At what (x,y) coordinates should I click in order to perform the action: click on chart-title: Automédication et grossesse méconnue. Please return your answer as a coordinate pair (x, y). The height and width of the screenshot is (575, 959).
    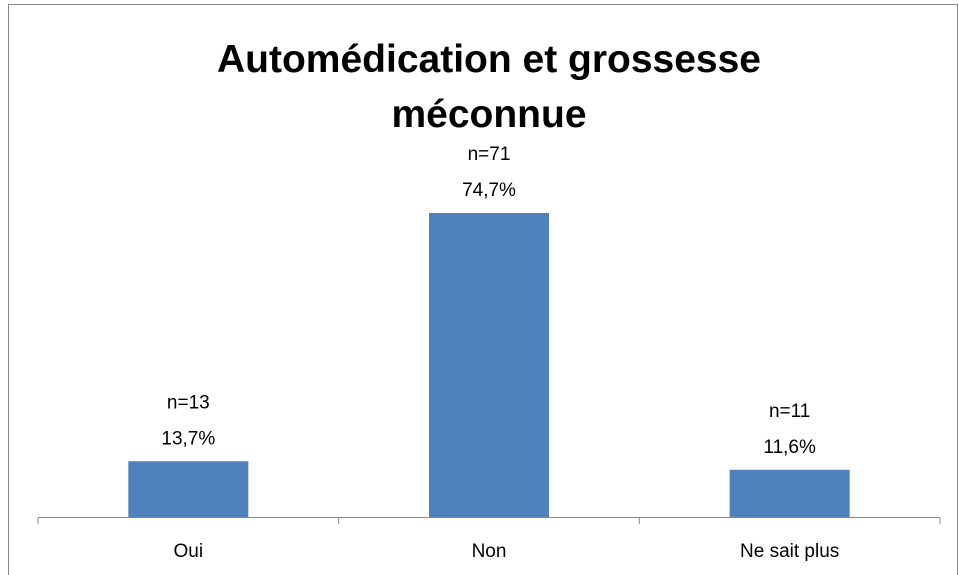
    Looking at the image, I should click on (489, 87).